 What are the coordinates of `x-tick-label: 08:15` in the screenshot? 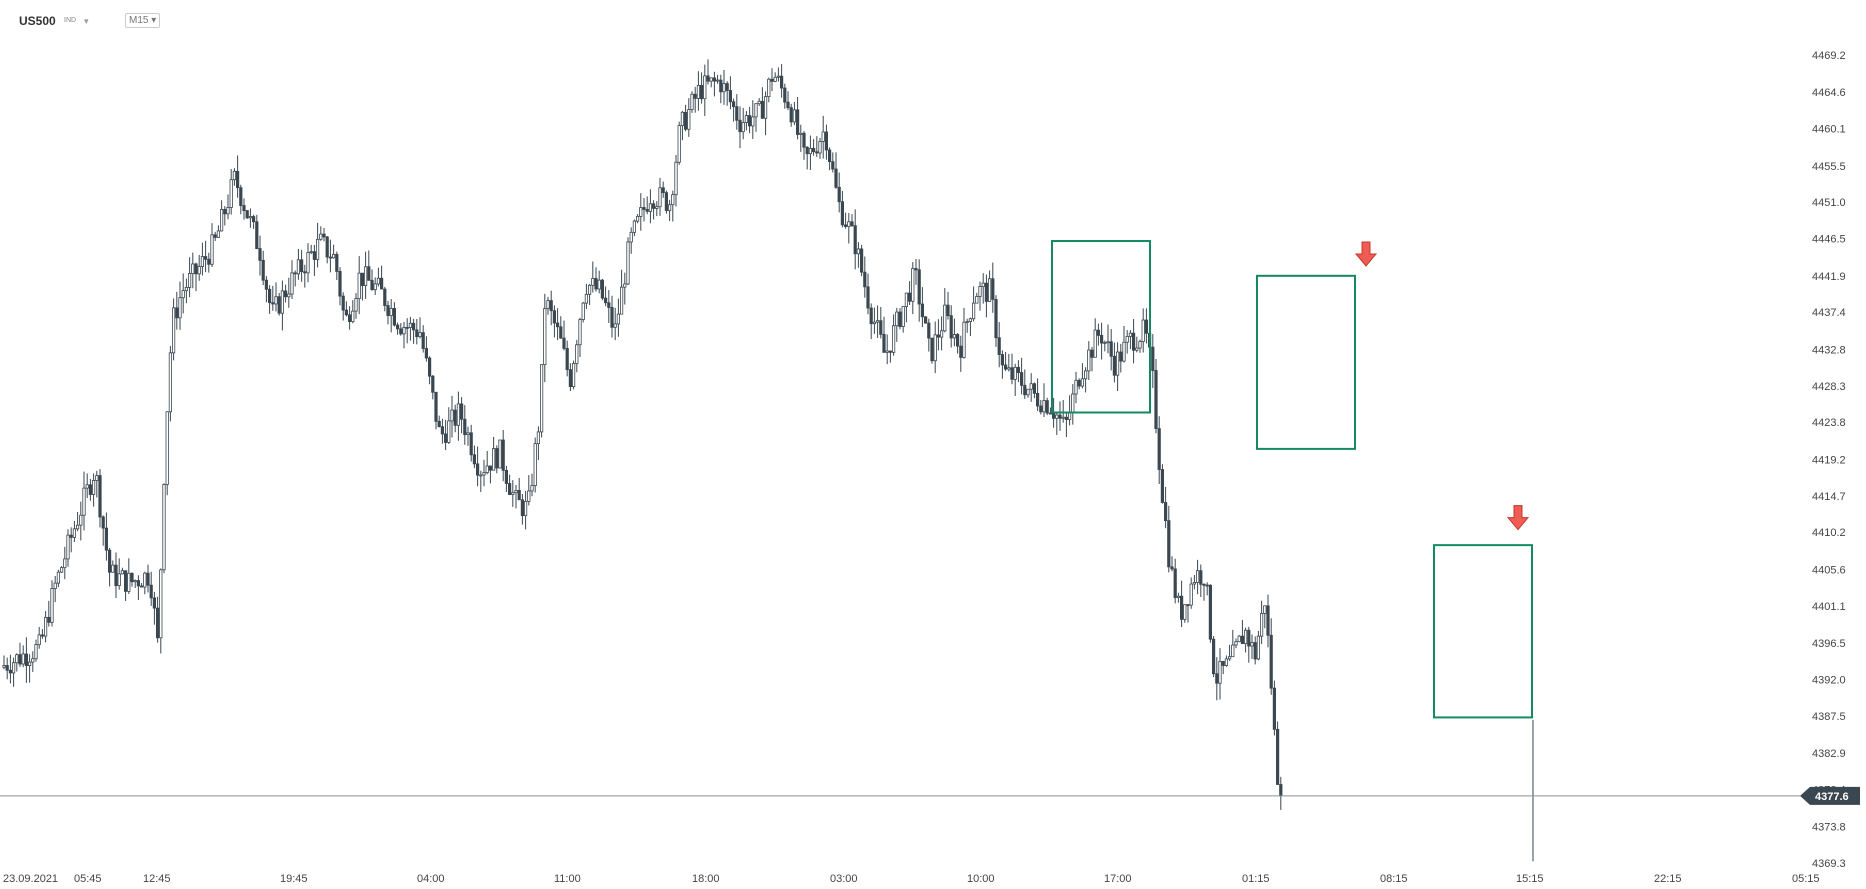 It's located at (1394, 879).